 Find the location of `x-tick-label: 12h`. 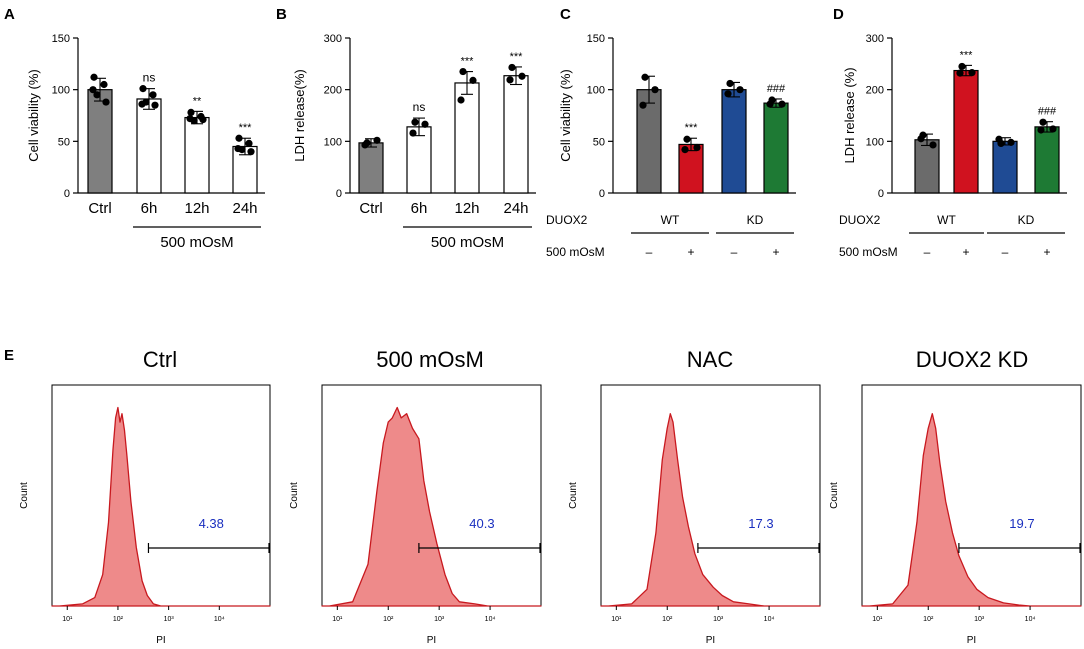

x-tick-label: 12h is located at coordinates (466, 208).